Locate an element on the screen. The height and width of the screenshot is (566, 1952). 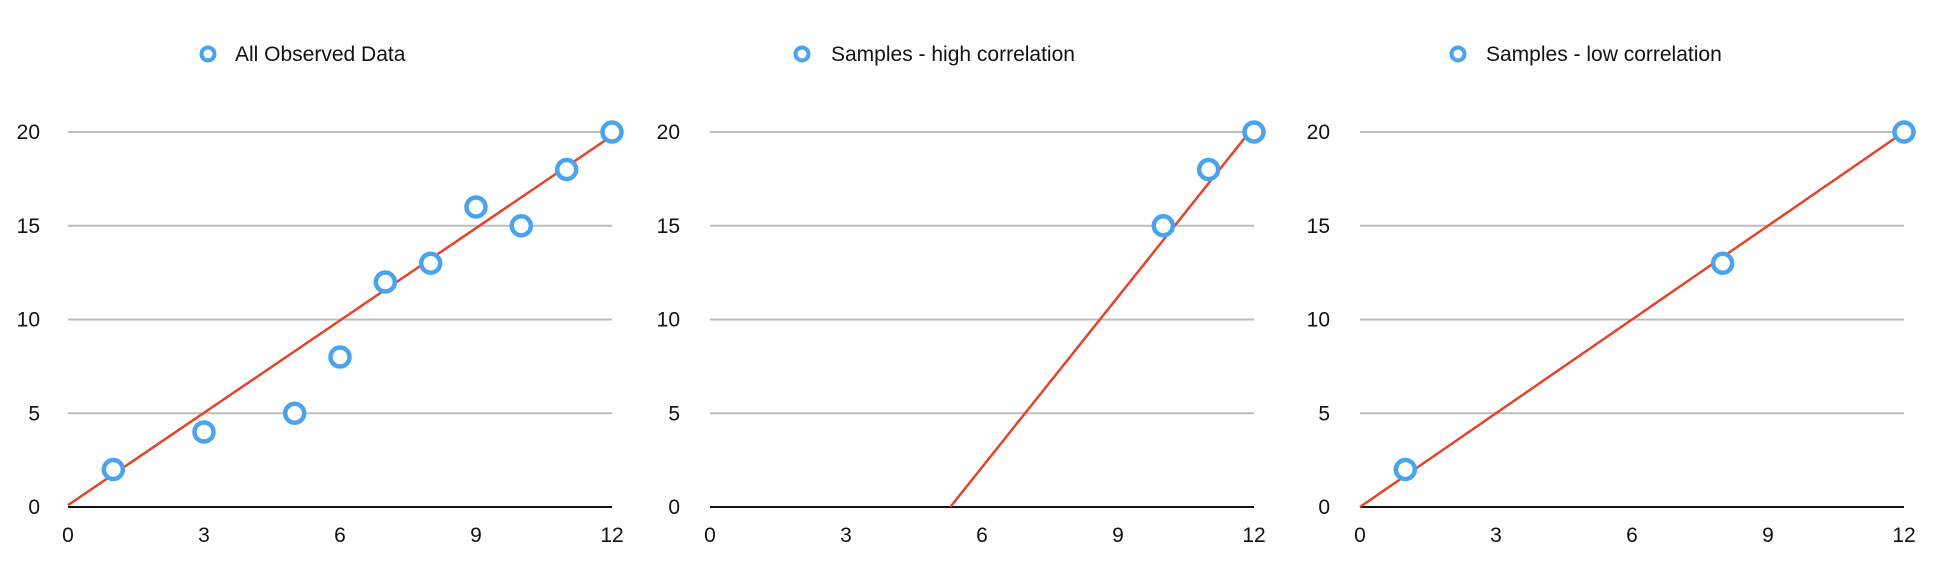
trend-line is located at coordinates (1102, 316).